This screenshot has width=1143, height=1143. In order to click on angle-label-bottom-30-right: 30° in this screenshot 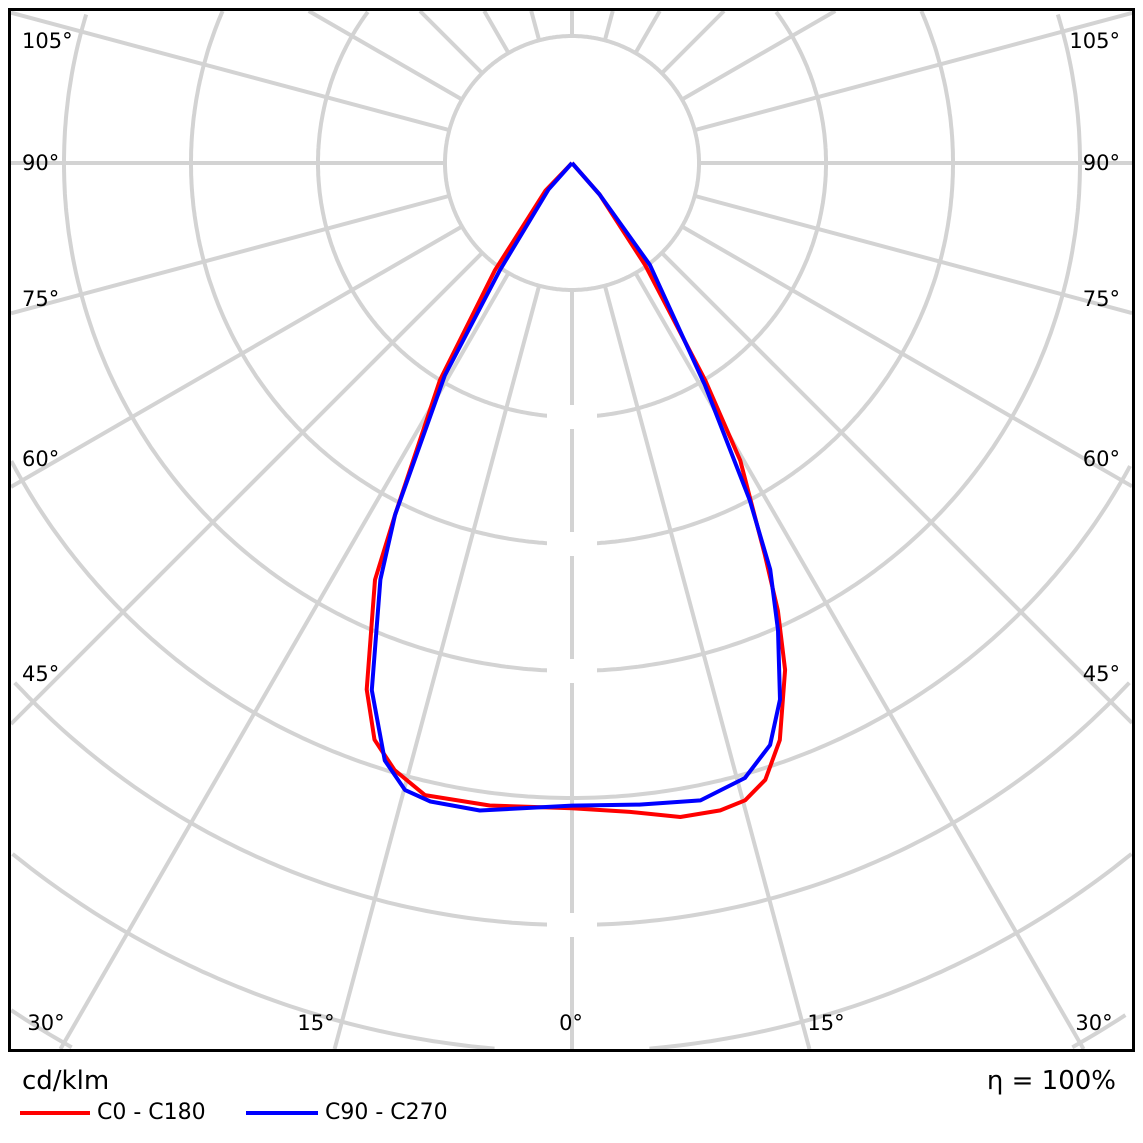, I will do `click(1093, 1023)`.